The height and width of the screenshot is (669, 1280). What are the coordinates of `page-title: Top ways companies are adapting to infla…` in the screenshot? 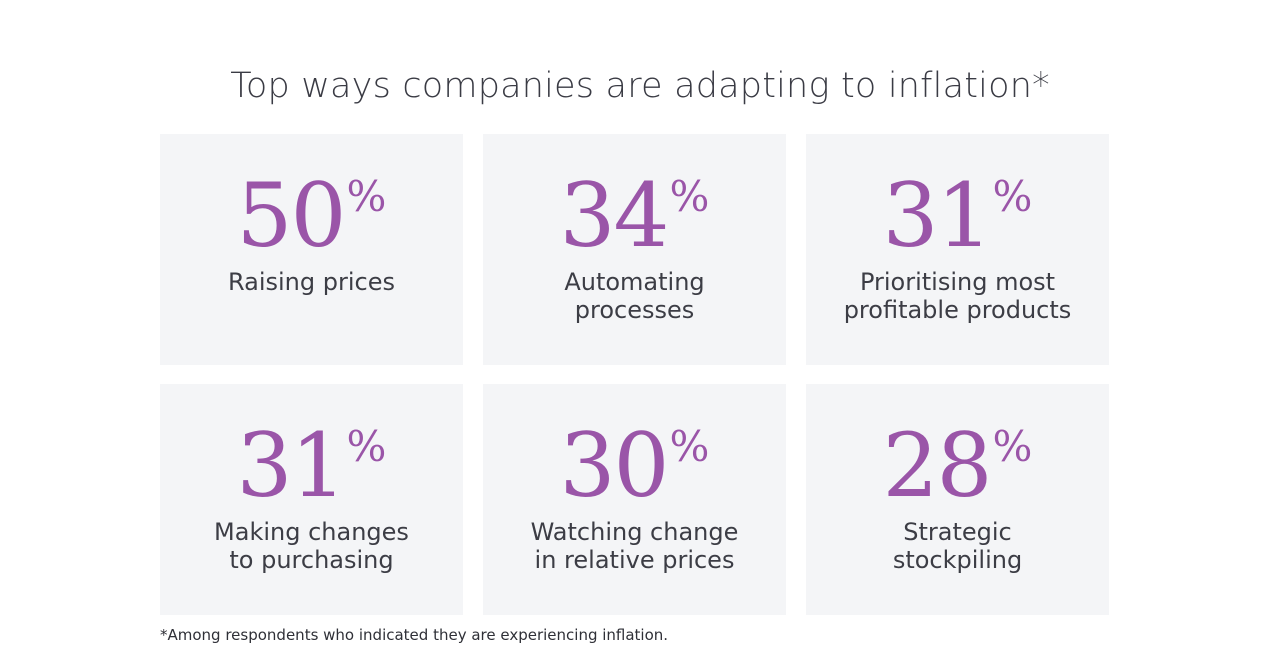 It's located at (640, 86).